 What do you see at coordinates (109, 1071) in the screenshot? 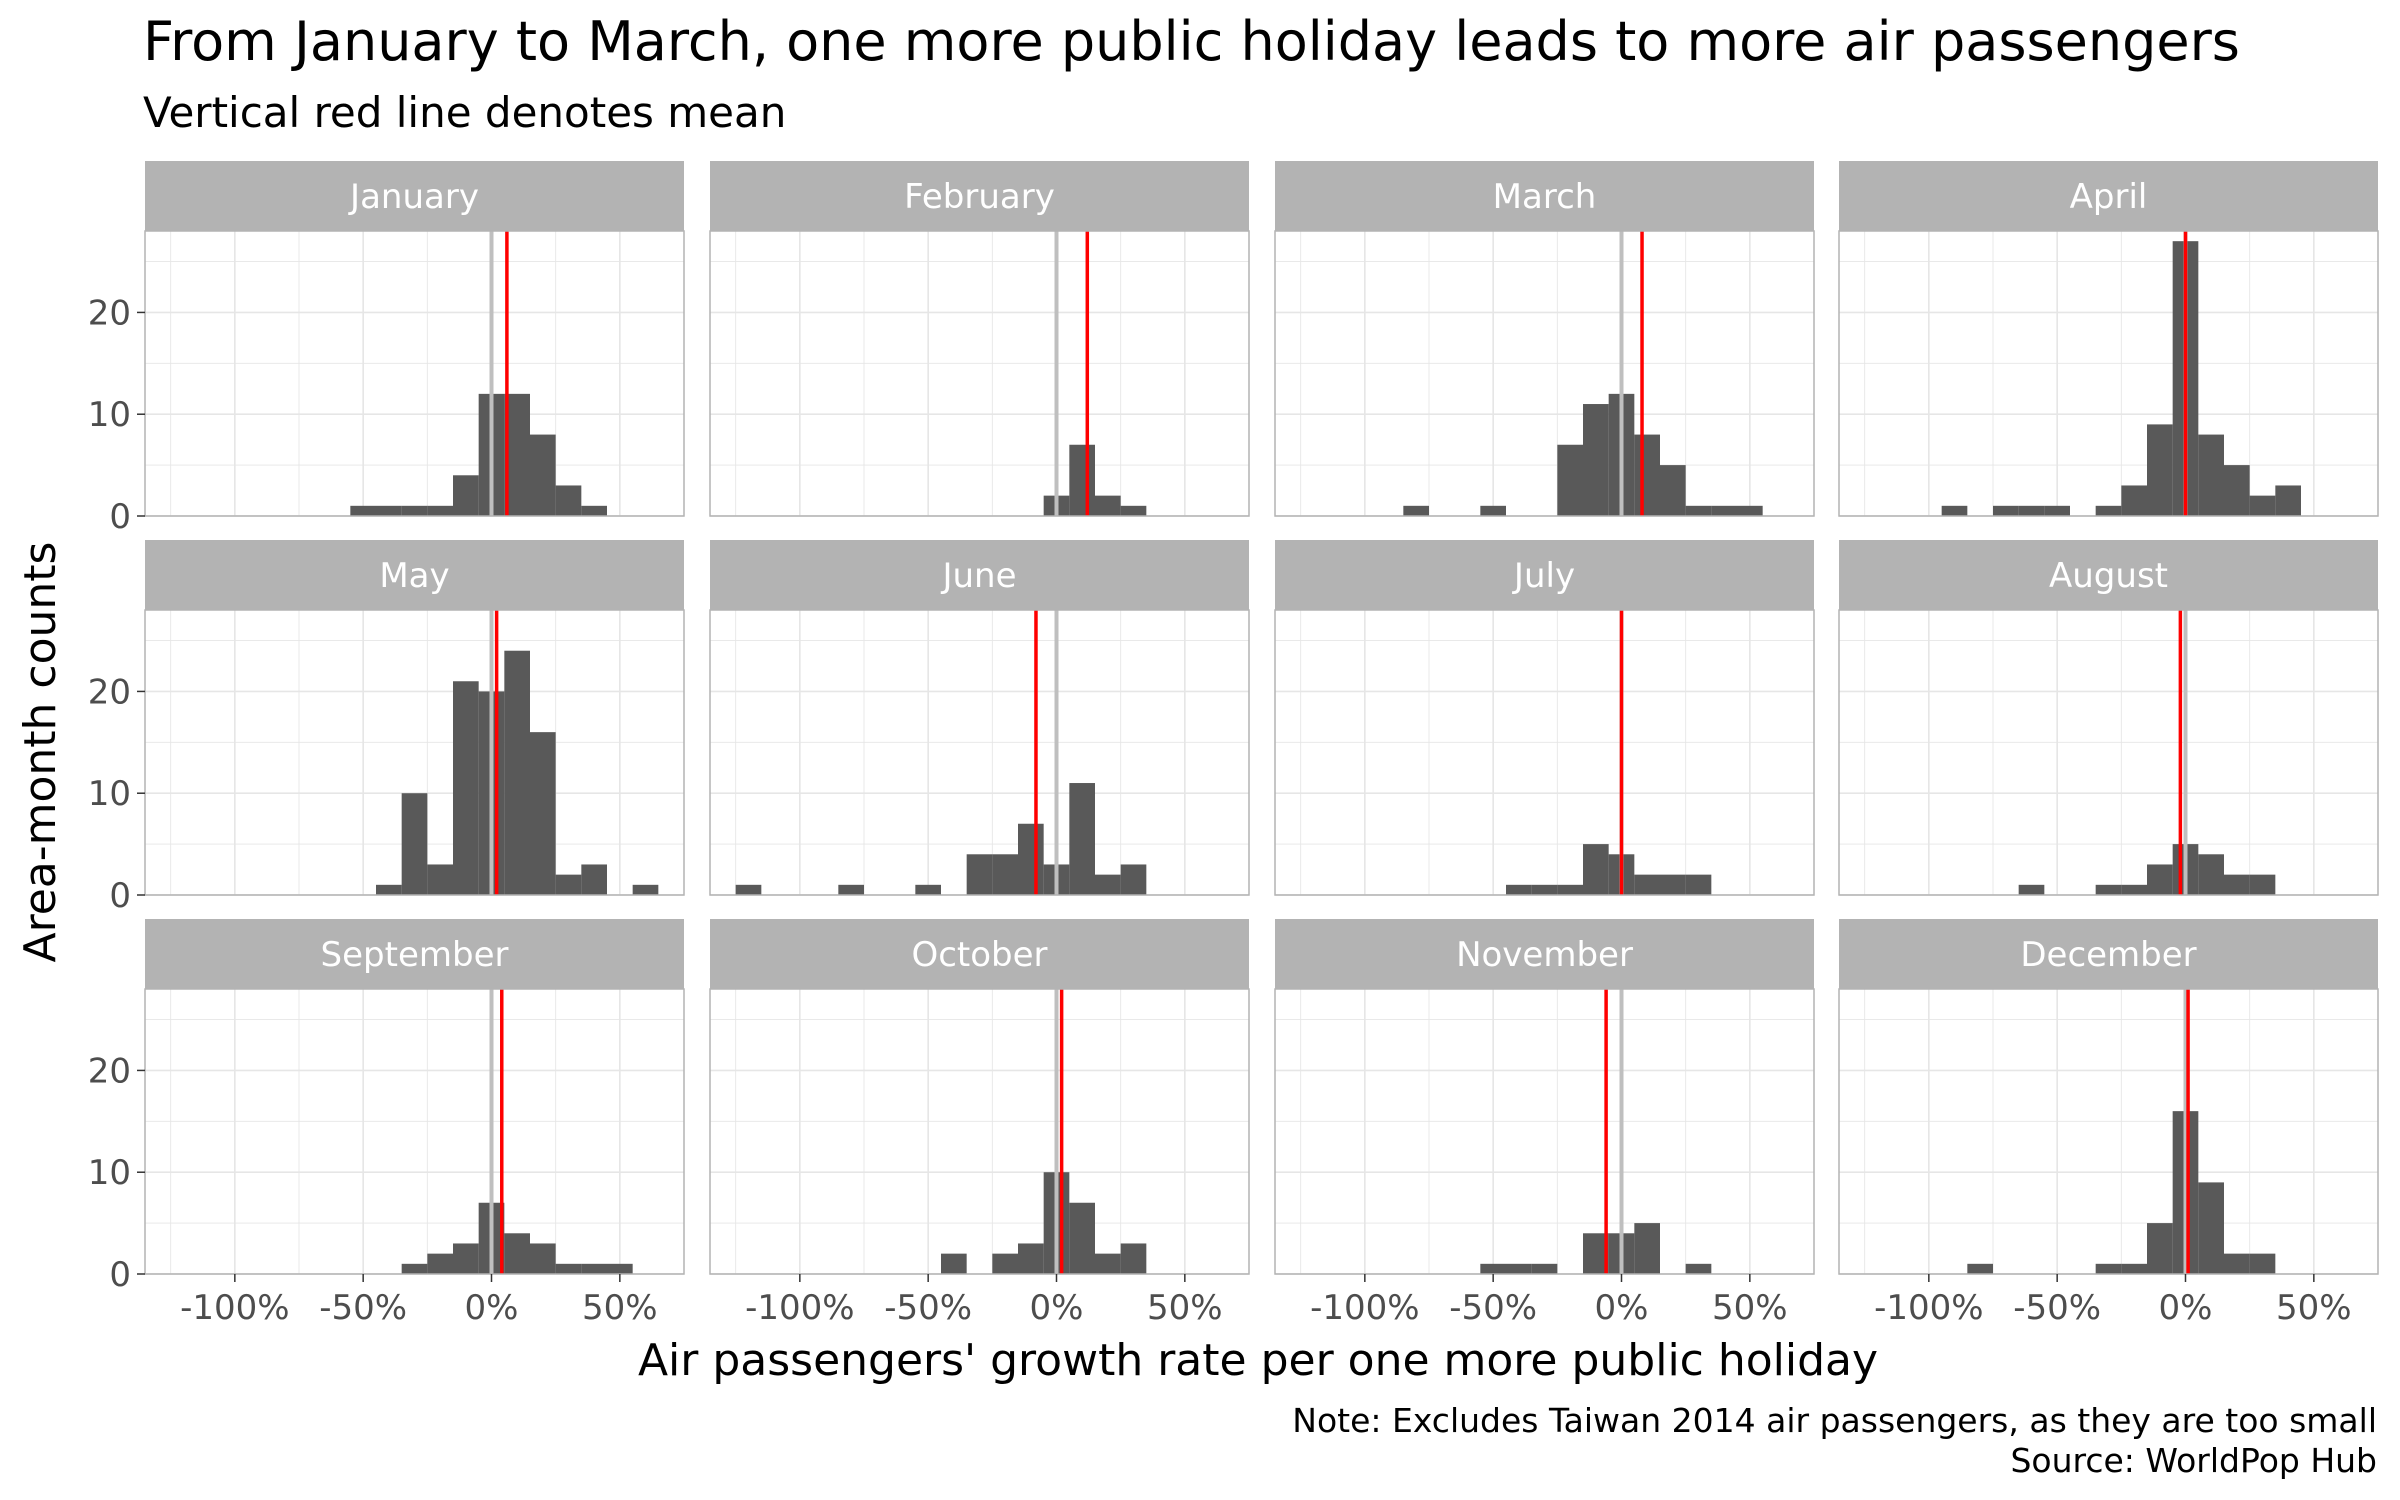
I see `y-tick-label: 20` at bounding box center [109, 1071].